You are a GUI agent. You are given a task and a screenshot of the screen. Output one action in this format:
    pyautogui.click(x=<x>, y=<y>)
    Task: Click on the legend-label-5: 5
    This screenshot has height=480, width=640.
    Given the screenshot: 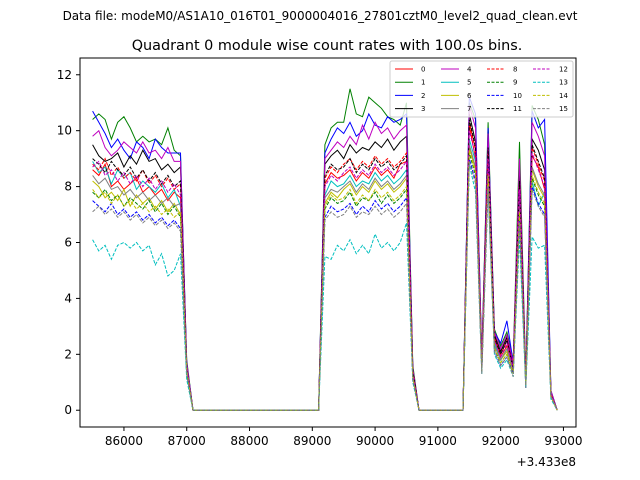 What is the action you would take?
    pyautogui.click(x=469, y=83)
    